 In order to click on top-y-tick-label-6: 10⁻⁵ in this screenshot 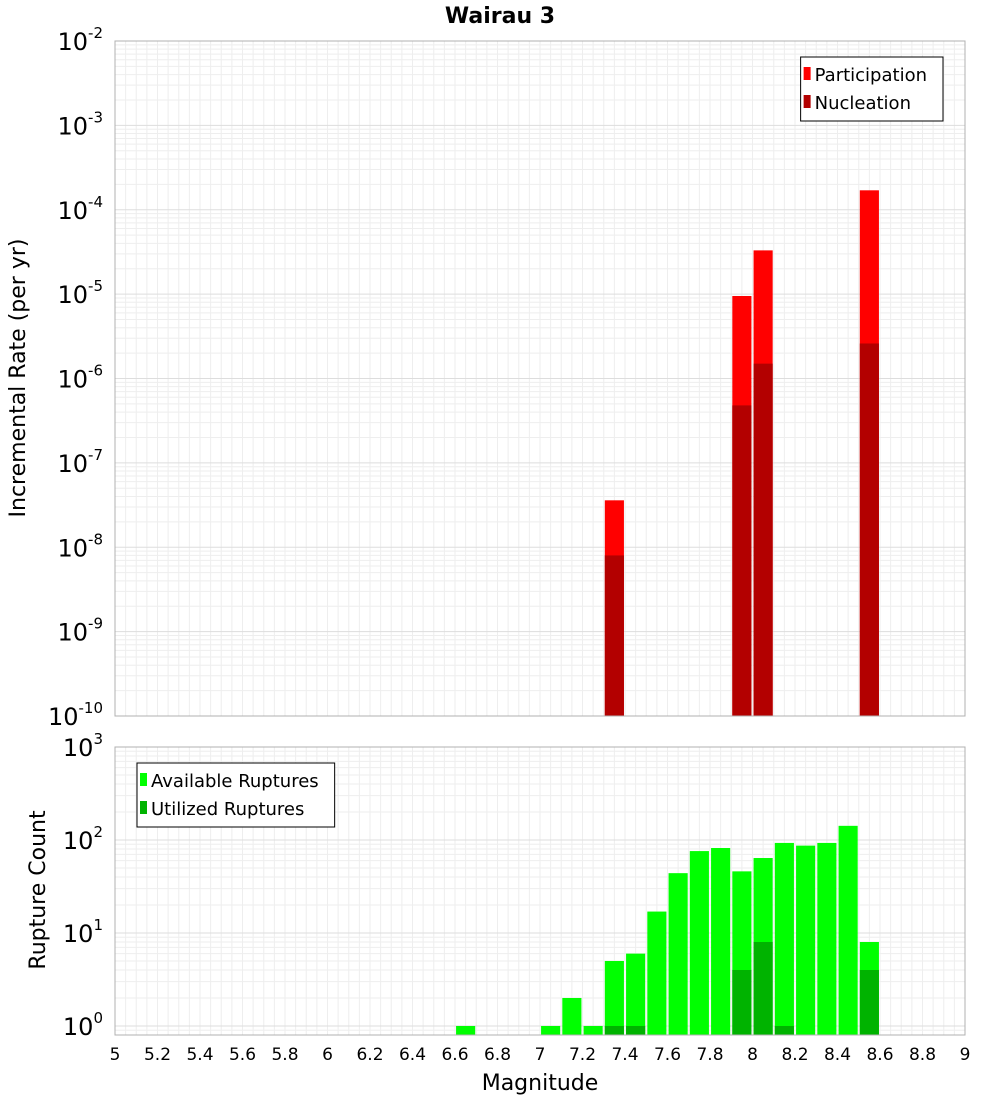, I will do `click(80, 293)`.